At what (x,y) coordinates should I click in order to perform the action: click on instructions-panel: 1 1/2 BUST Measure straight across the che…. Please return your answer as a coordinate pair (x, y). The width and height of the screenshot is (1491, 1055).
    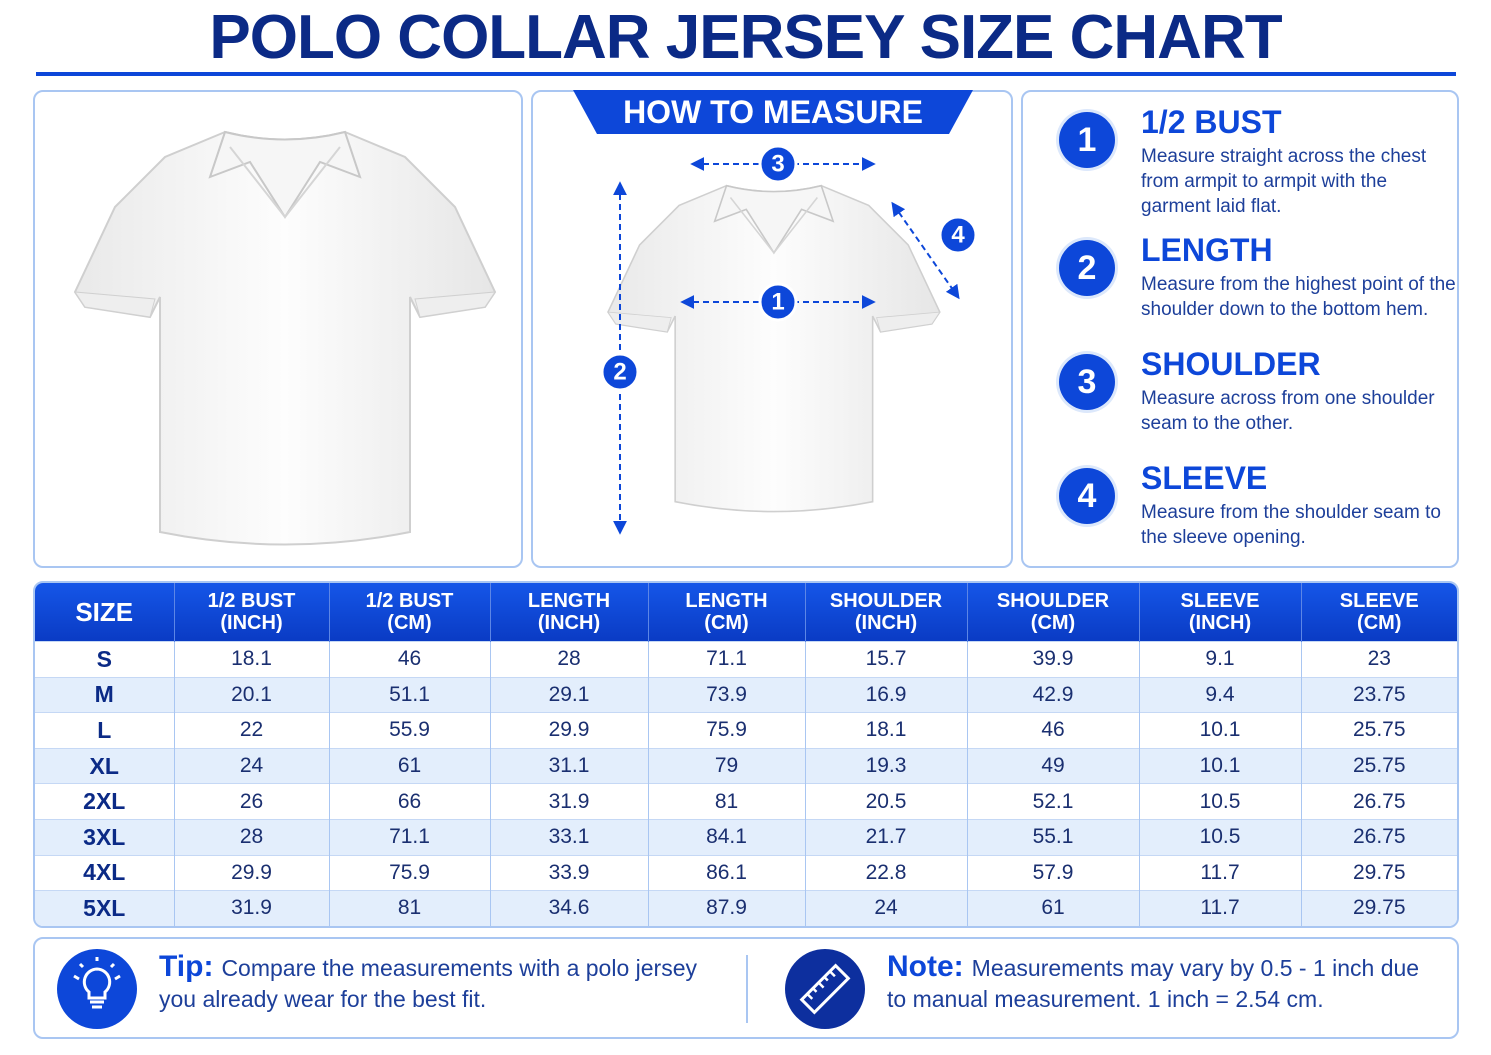
    Looking at the image, I should click on (1240, 329).